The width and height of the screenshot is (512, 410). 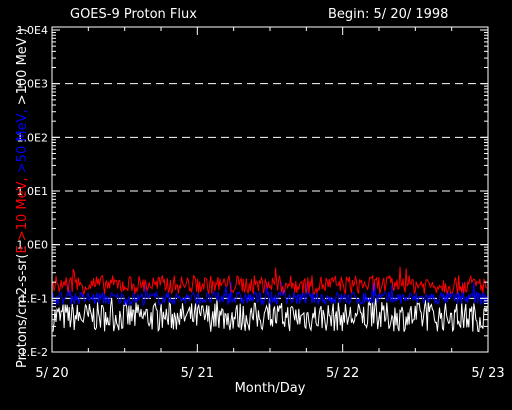 What do you see at coordinates (51, 373) in the screenshot?
I see `x-tick-label: 5/ 20` at bounding box center [51, 373].